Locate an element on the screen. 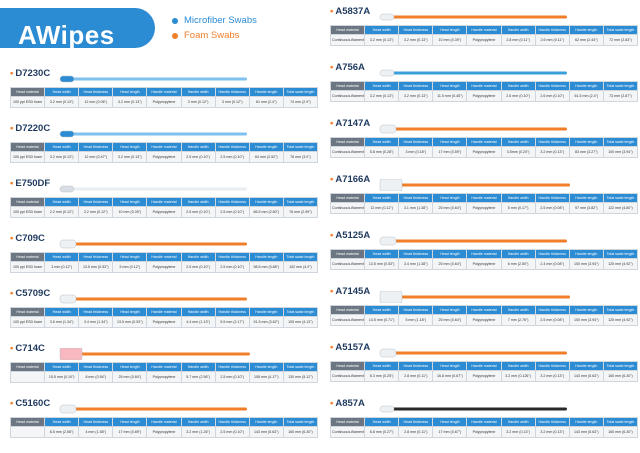 This screenshot has width=640, height=453. product-code-label: E750DF is located at coordinates (33, 183).